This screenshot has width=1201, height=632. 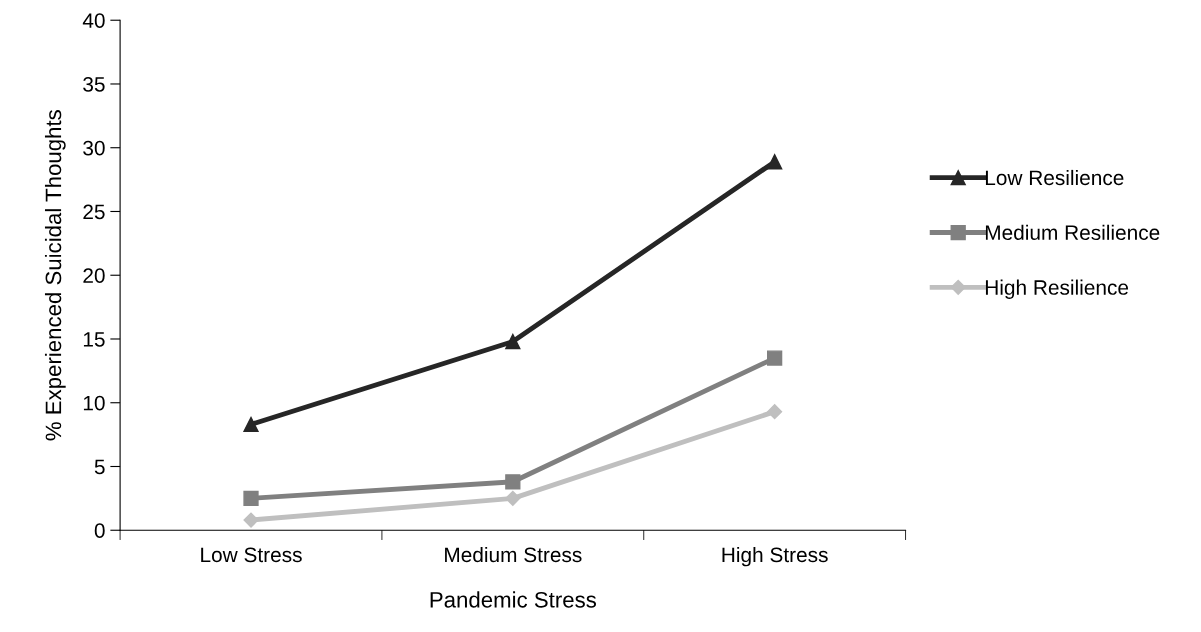 What do you see at coordinates (99, 530) in the screenshot?
I see `y-tick-label: 0` at bounding box center [99, 530].